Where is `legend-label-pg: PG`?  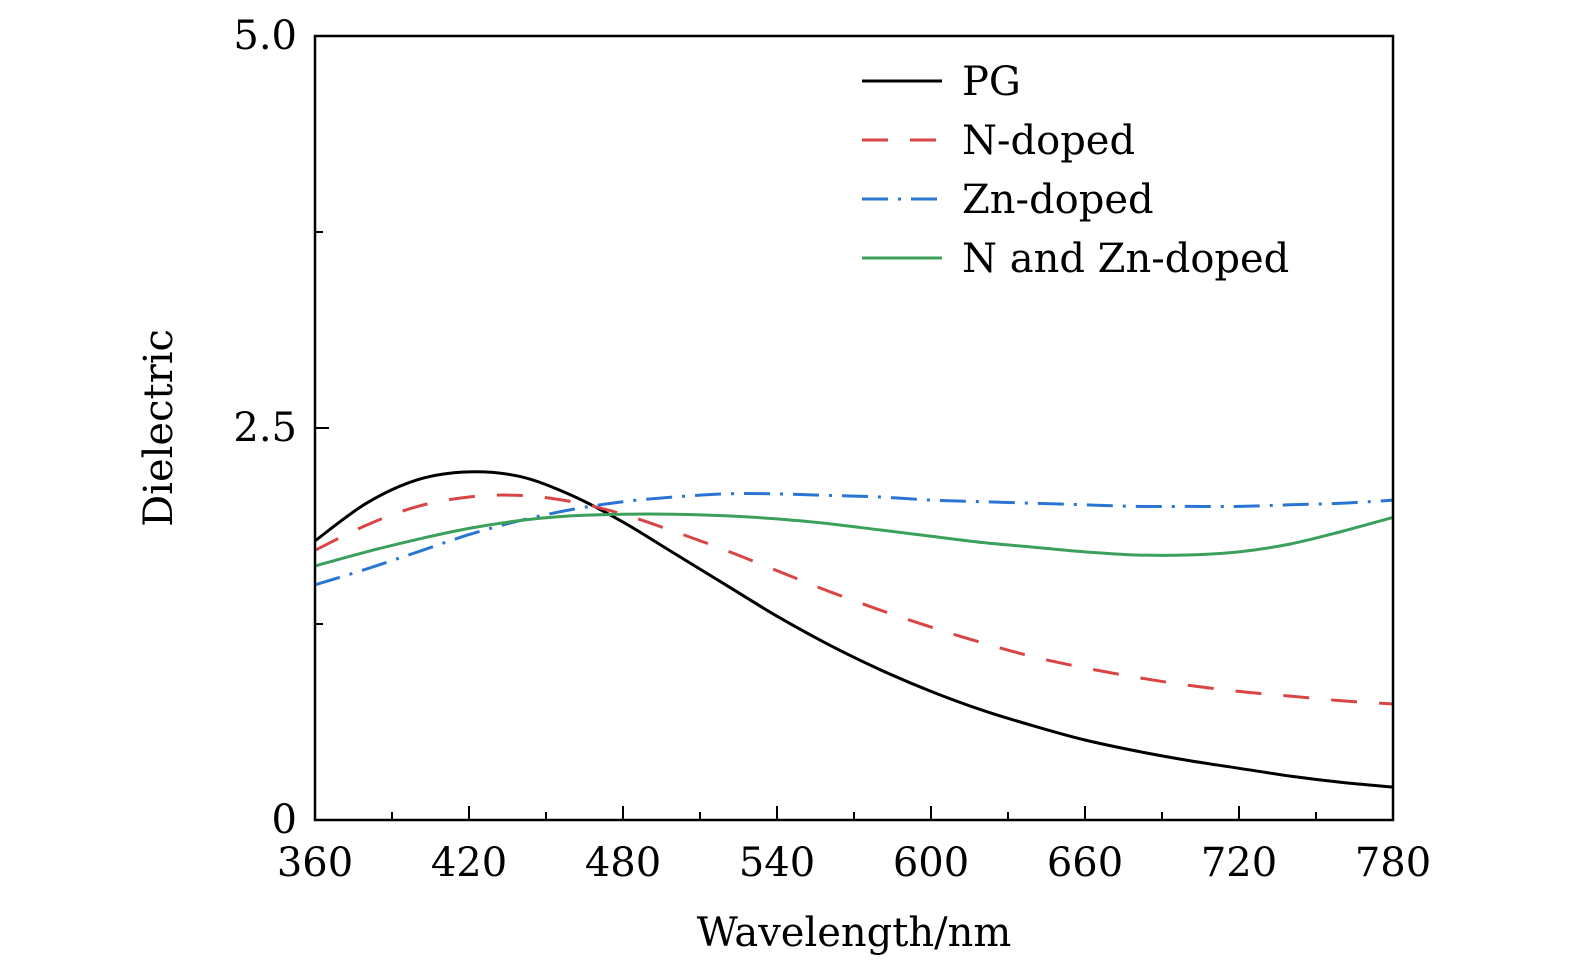 legend-label-pg: PG is located at coordinates (991, 82).